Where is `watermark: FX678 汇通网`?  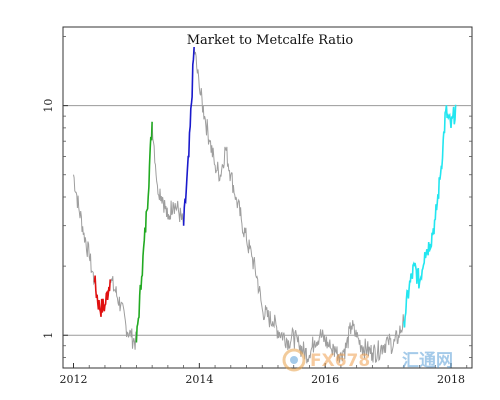
watermark: FX678 汇通网 is located at coordinates (367, 360).